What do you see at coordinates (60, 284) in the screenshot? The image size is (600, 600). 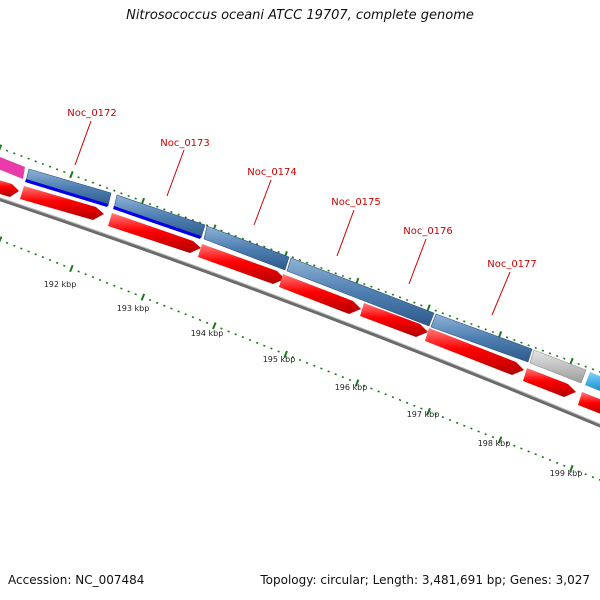 I see `tick-label-192: 192 kbp` at bounding box center [60, 284].